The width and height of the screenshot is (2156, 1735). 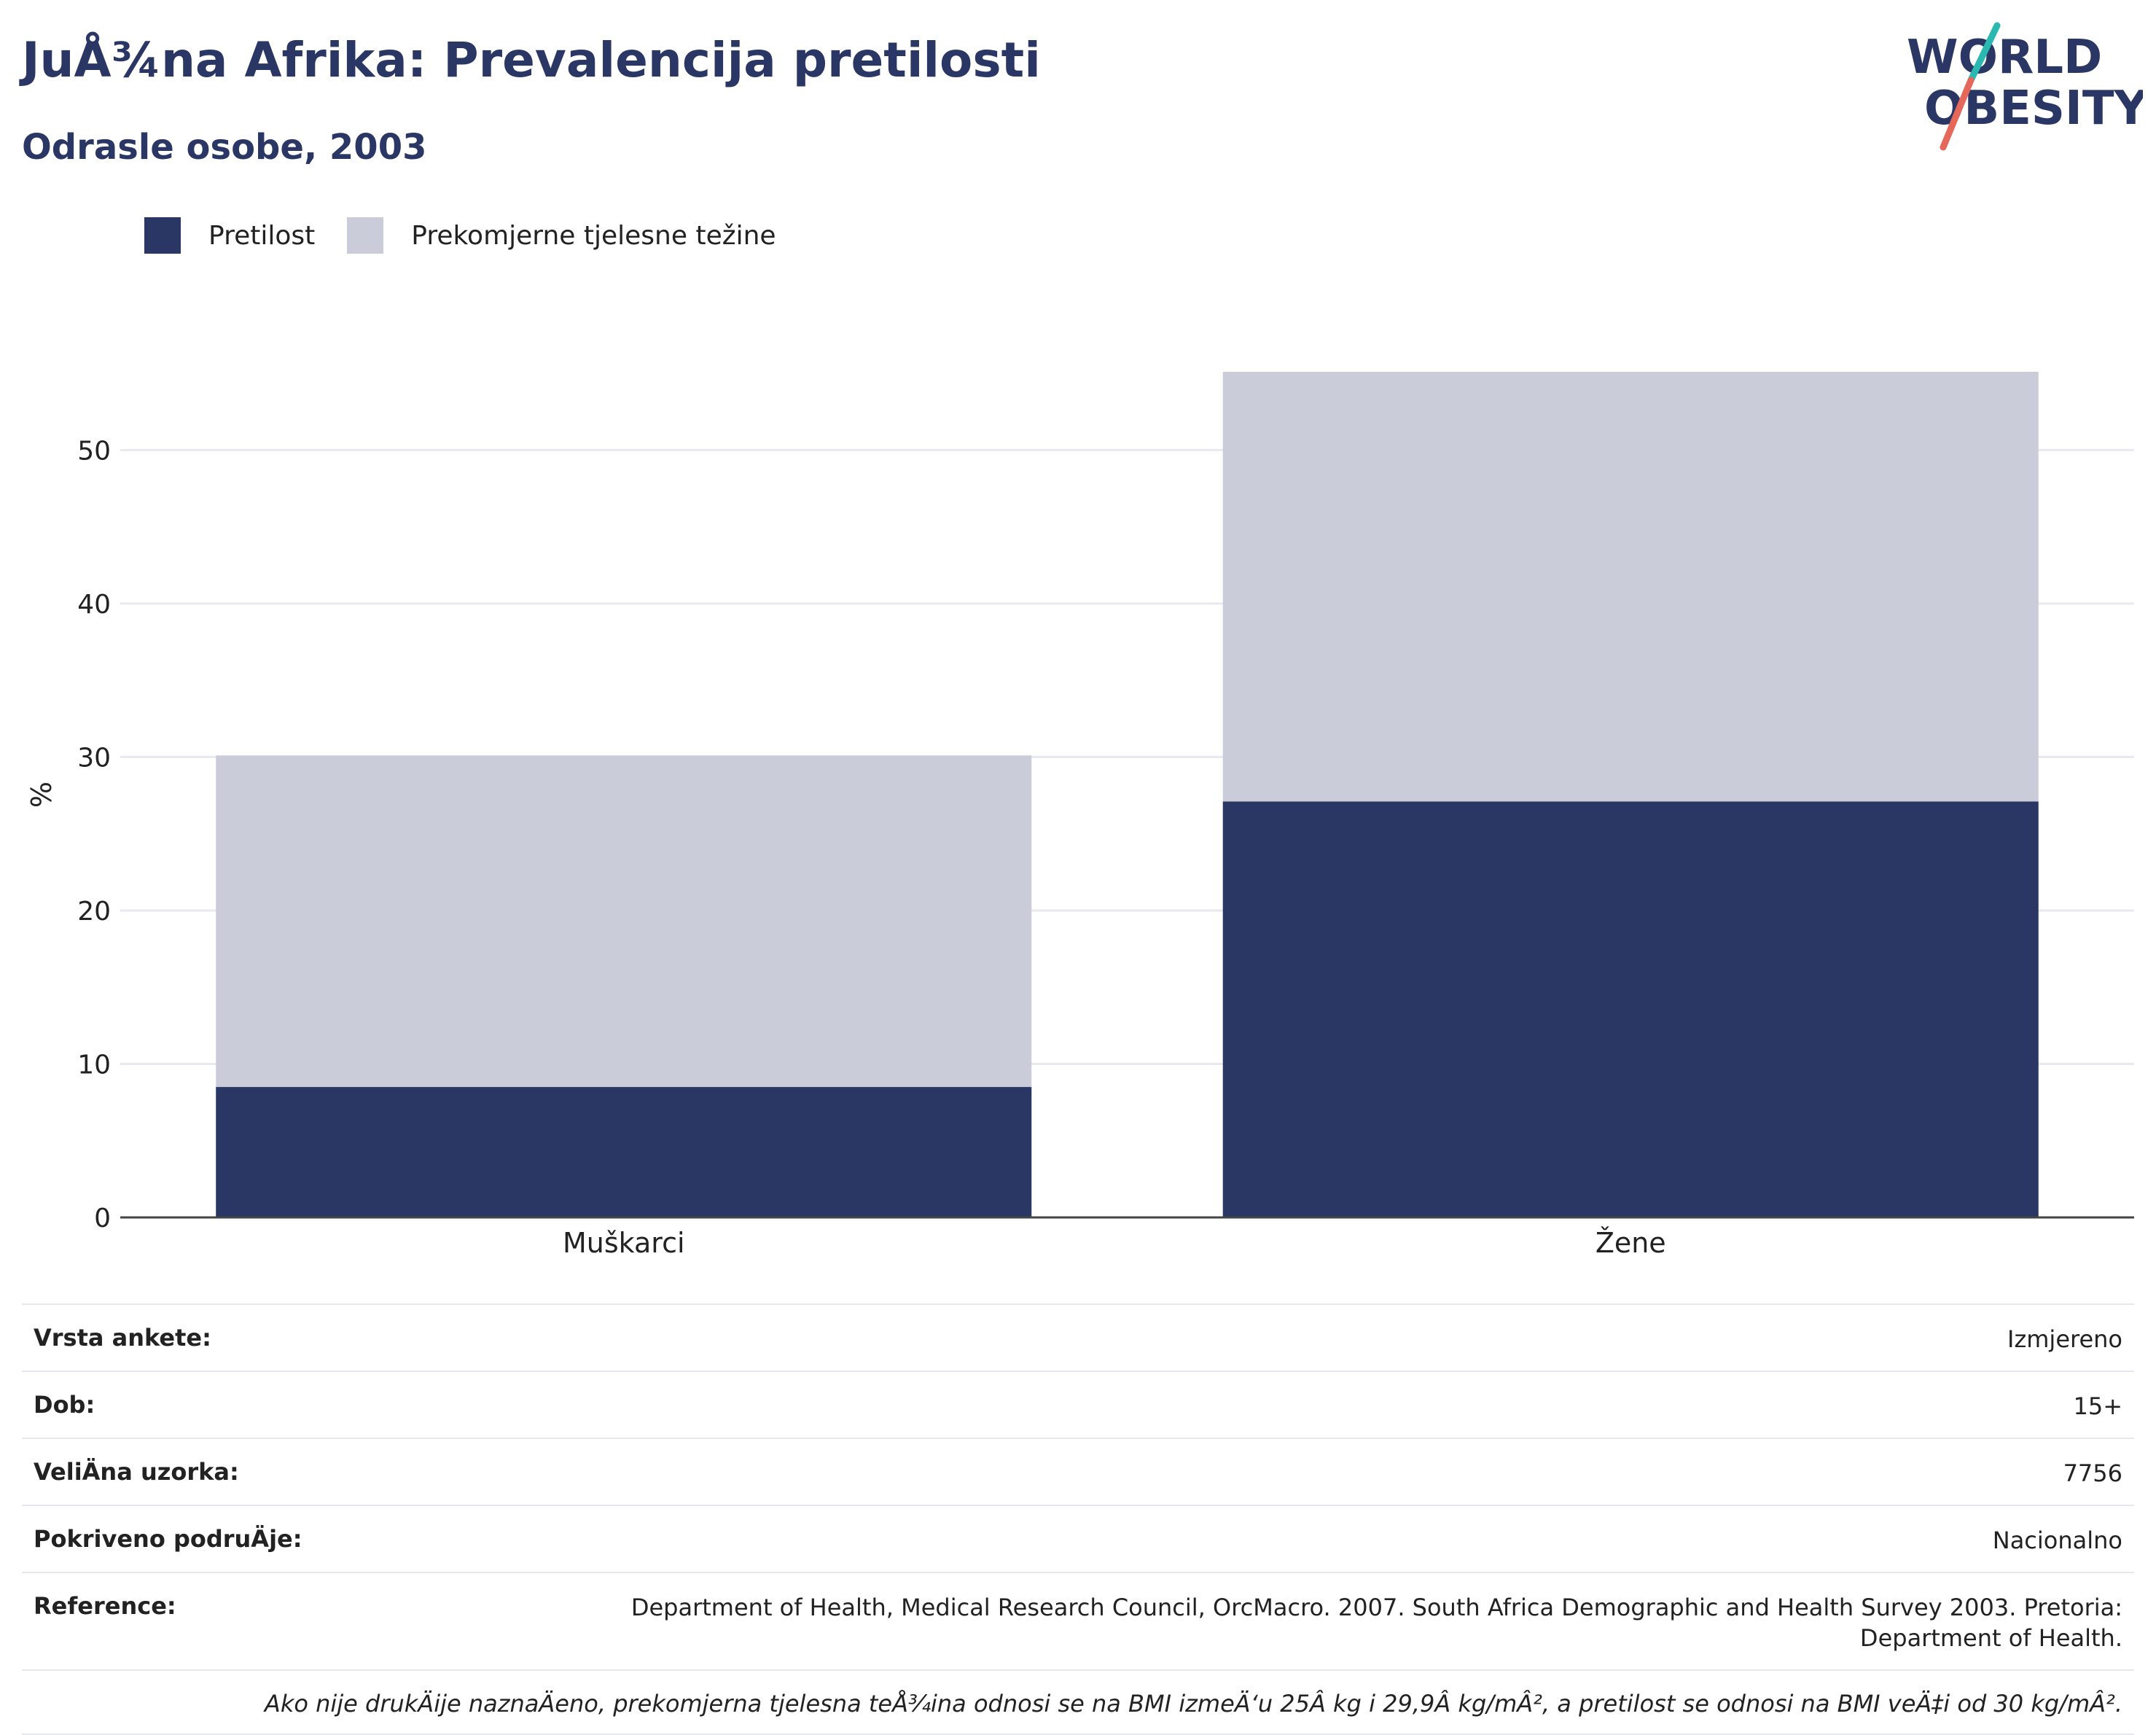 What do you see at coordinates (624, 1243) in the screenshot?
I see `x-tick-label-0: Muškarci` at bounding box center [624, 1243].